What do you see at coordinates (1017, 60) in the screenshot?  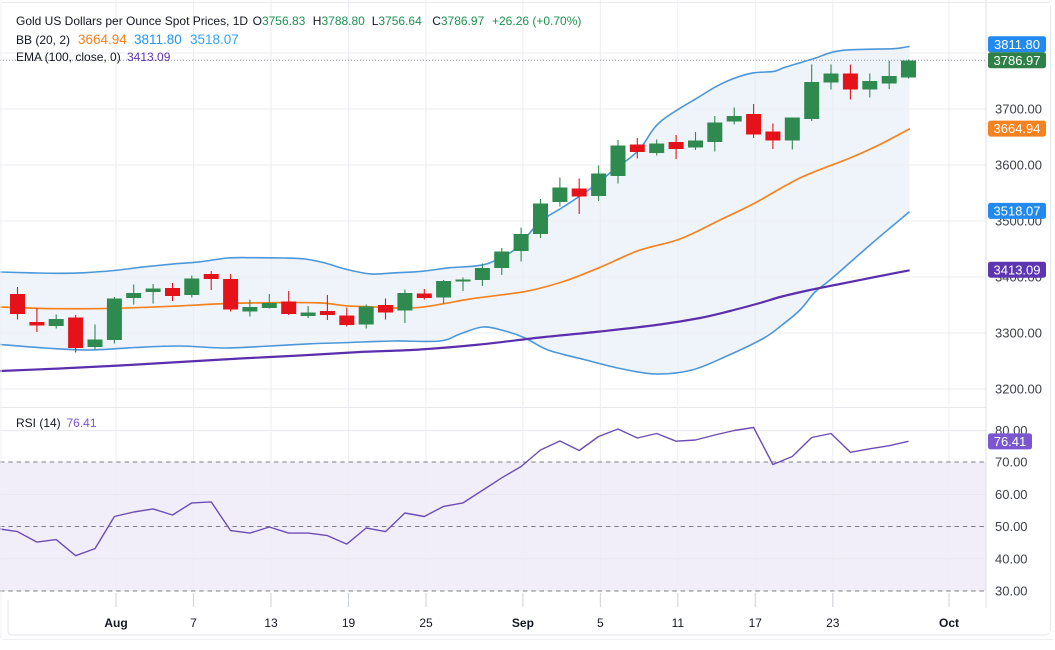 I see `svg-text: 3786.97` at bounding box center [1017, 60].